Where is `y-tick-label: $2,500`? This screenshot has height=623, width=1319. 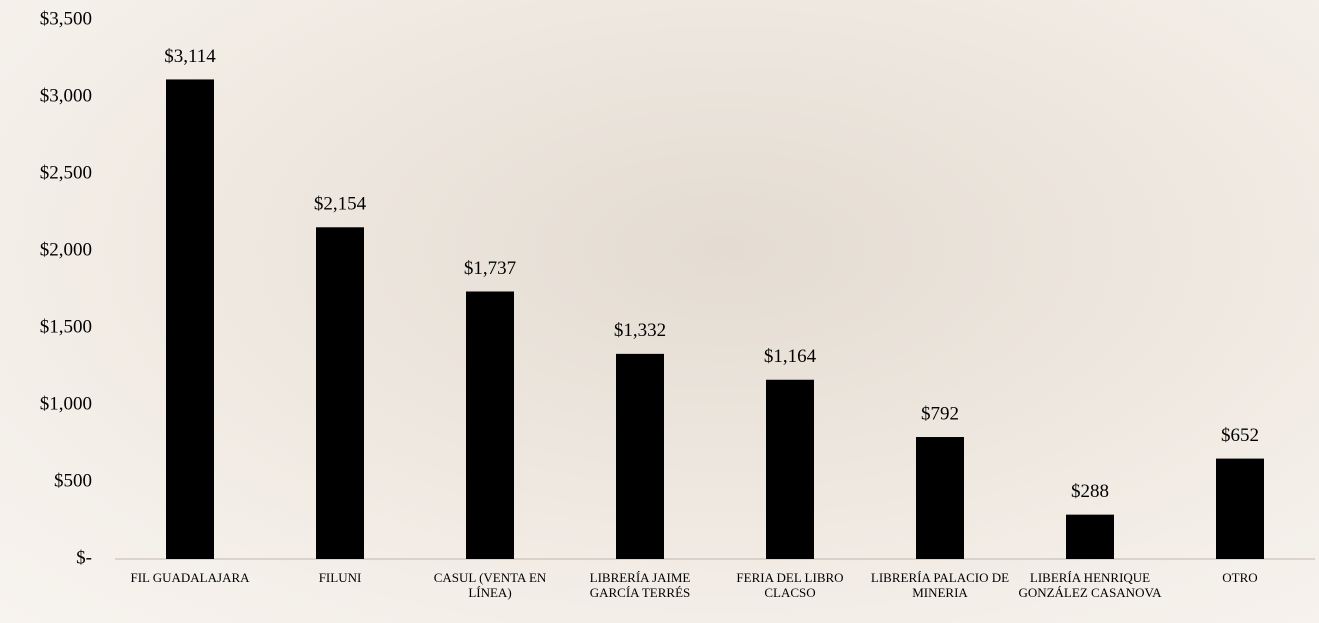 y-tick-label: $2,500 is located at coordinates (66, 172).